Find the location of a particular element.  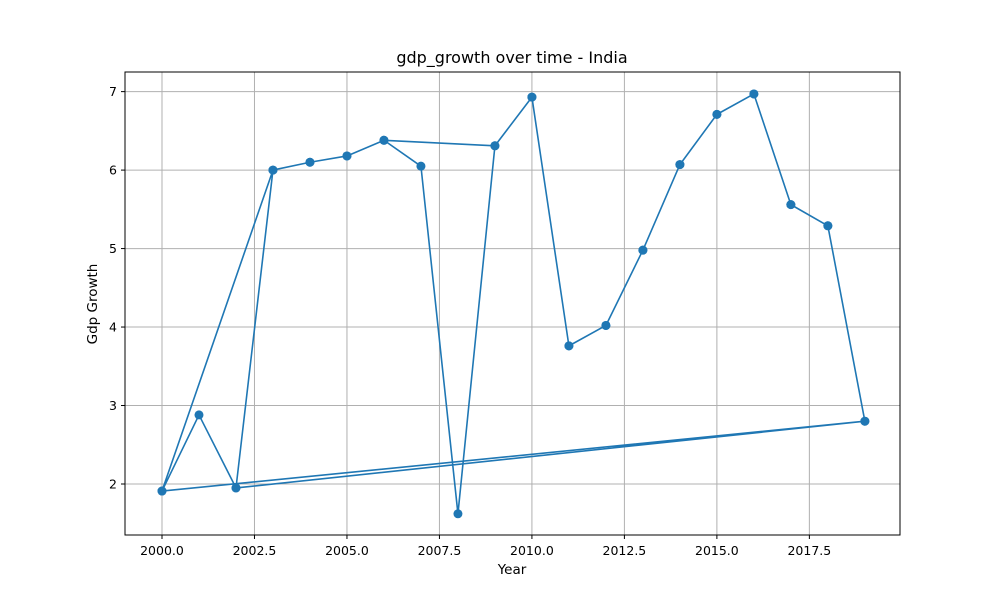

chart-title: gdp_growth over time - India is located at coordinates (511, 58).